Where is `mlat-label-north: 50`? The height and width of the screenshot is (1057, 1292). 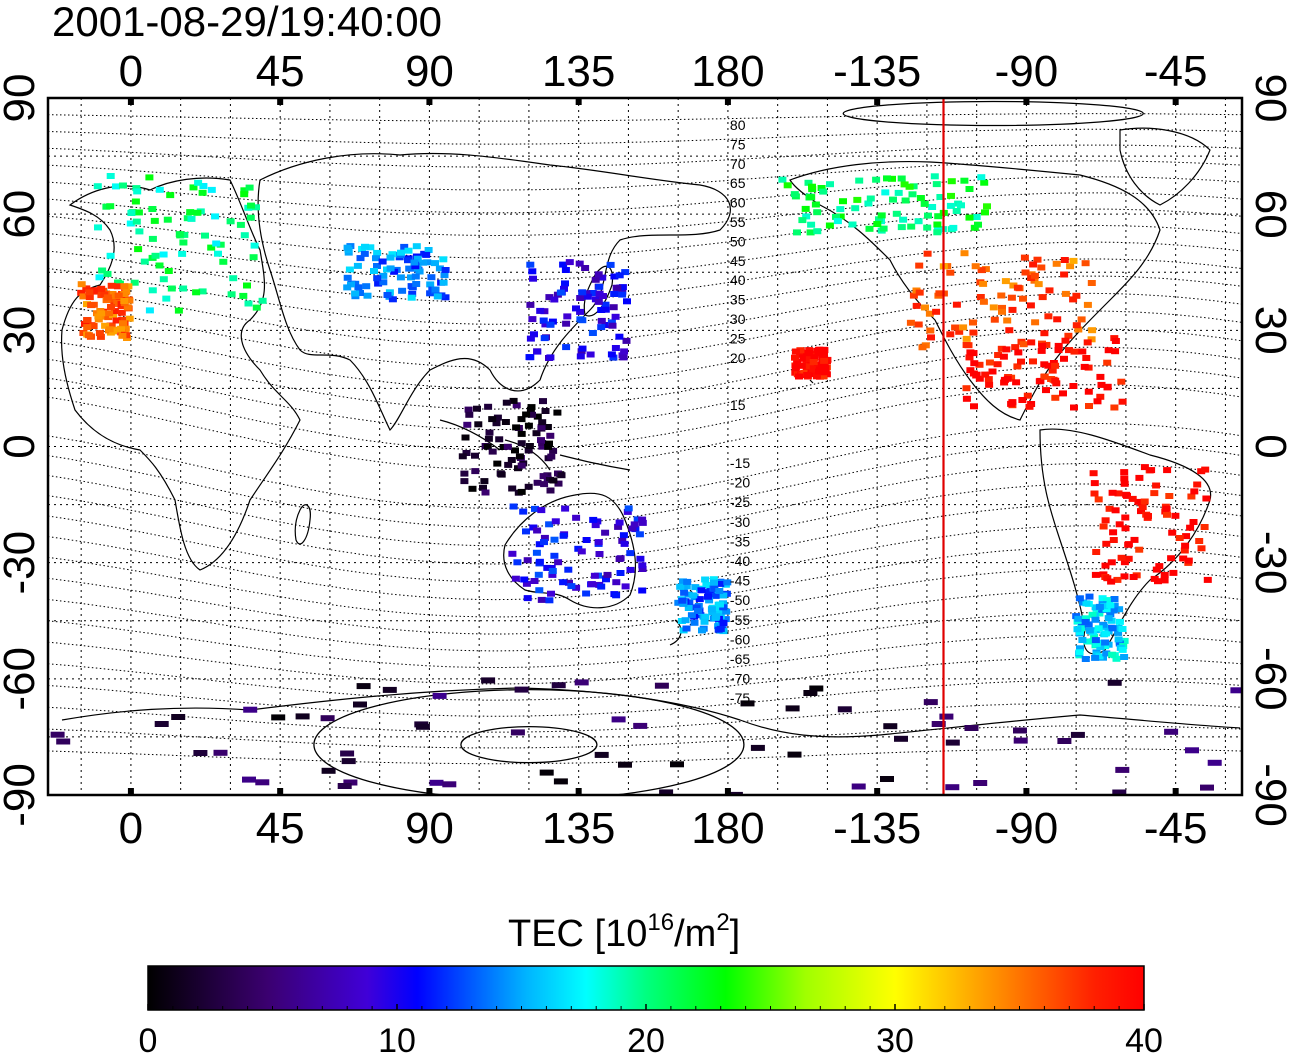
mlat-label-north: 50 is located at coordinates (738, 241).